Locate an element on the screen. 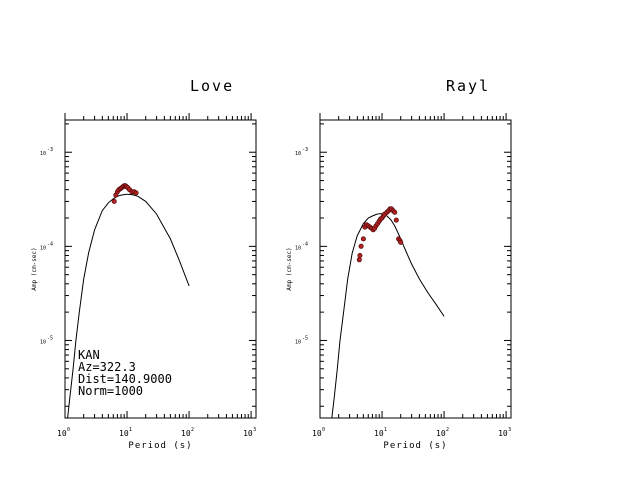 The image size is (640, 480). station-azimuth: Az=322.3 is located at coordinates (107, 367).